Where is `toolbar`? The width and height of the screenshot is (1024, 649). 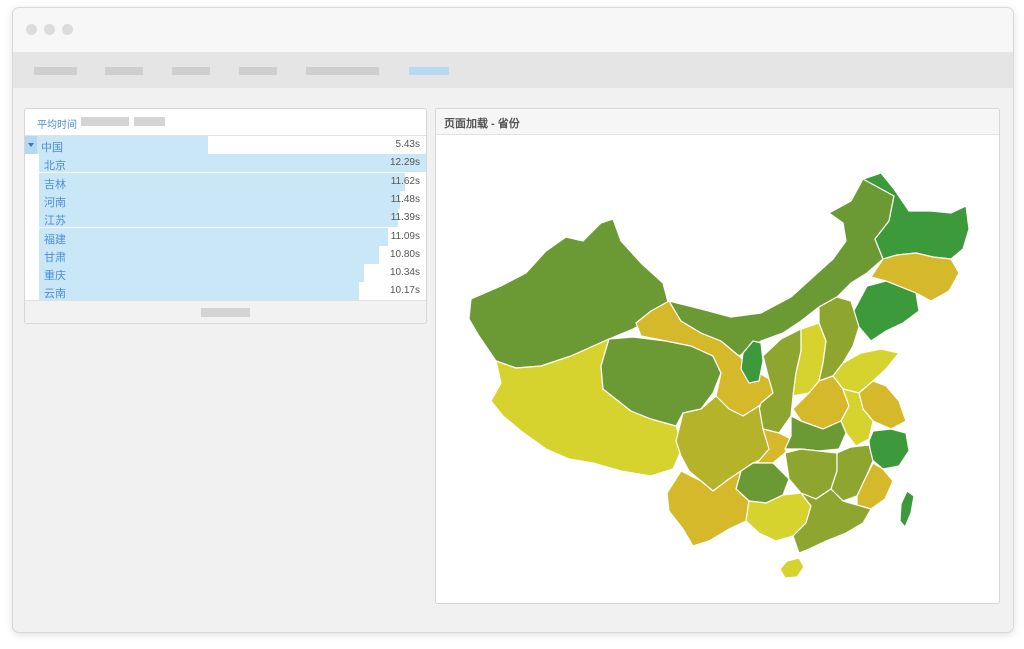 toolbar is located at coordinates (513, 70).